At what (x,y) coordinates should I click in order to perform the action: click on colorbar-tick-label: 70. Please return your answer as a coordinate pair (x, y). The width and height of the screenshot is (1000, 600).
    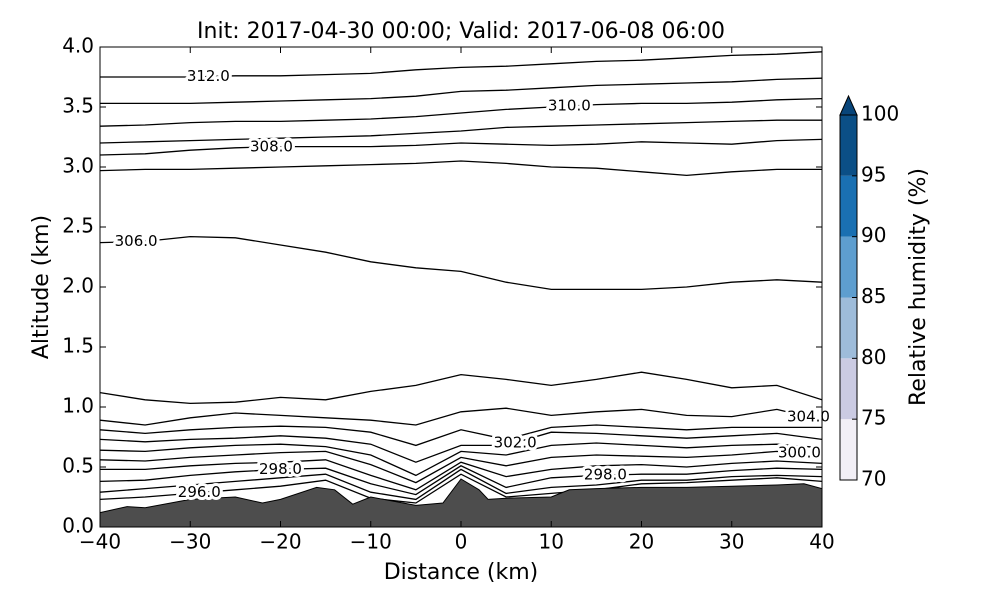
    Looking at the image, I should click on (873, 479).